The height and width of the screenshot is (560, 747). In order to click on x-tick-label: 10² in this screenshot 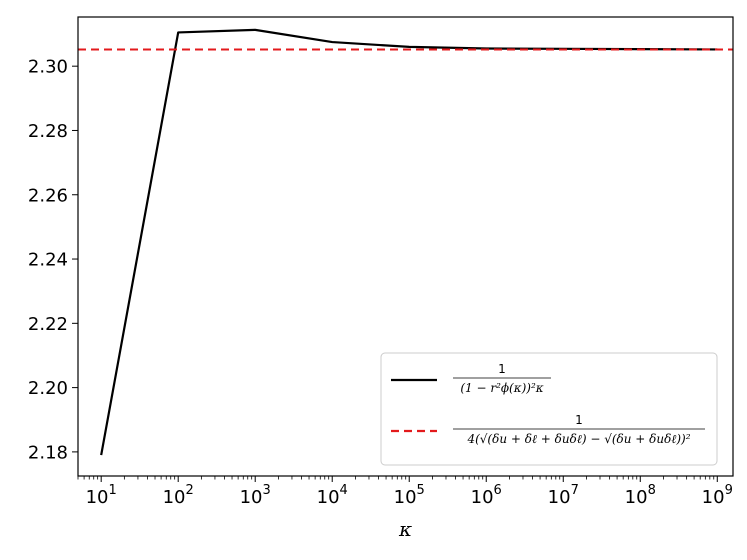, I will do `click(178, 495)`.